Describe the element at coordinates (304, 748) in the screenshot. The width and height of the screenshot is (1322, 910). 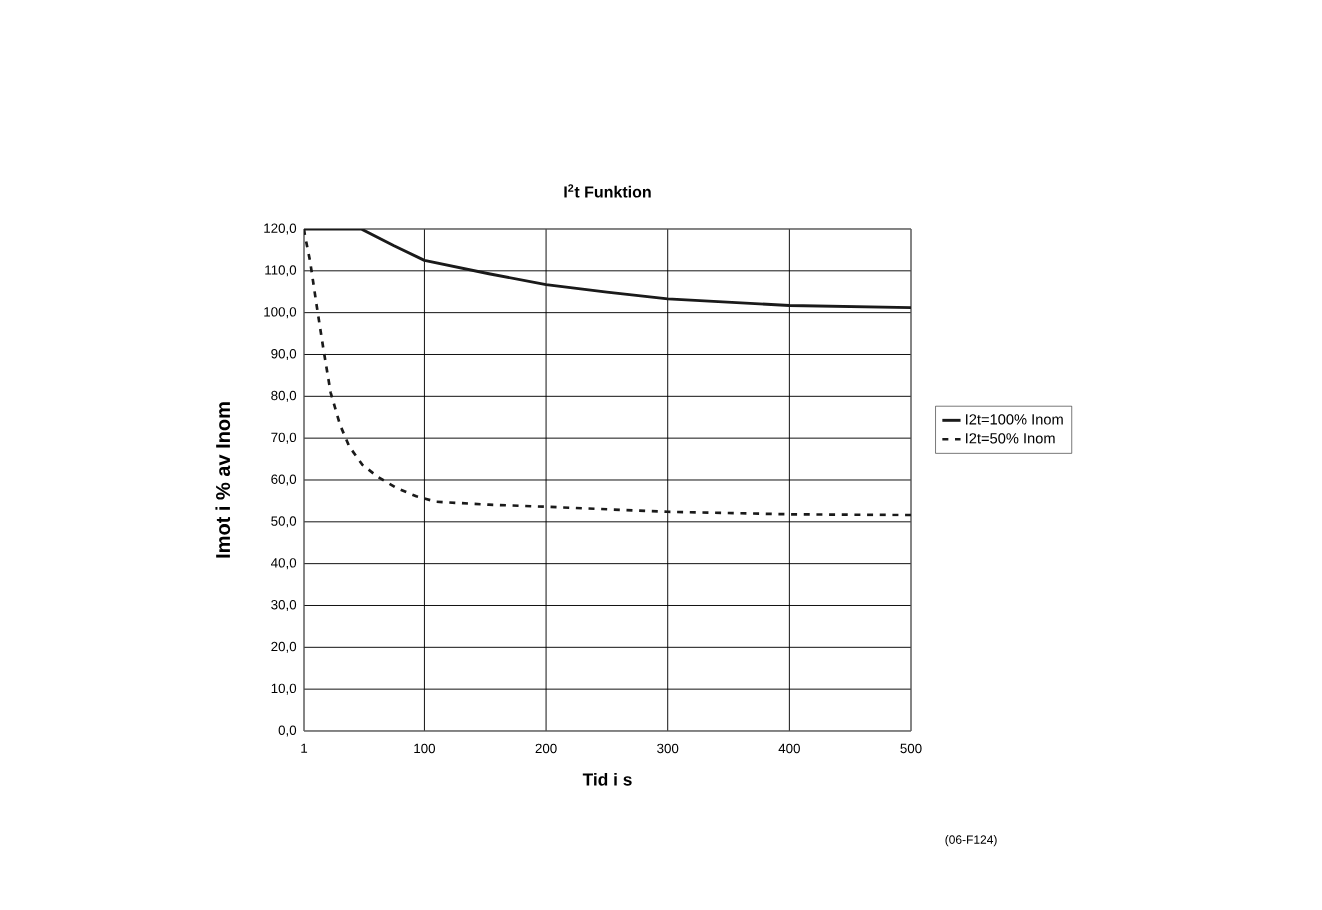
I see `x-tick-label: 1` at that location.